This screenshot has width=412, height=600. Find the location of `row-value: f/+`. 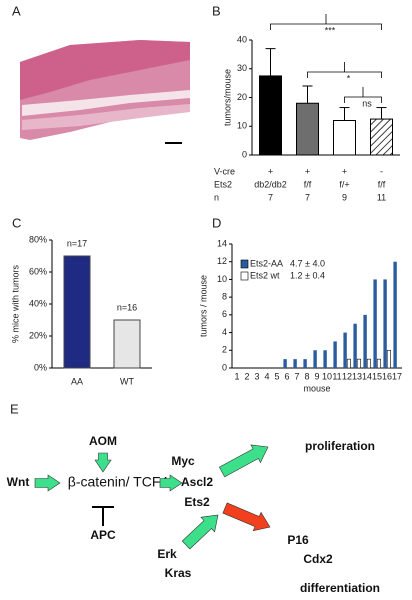

row-value: f/+ is located at coordinates (344, 184).